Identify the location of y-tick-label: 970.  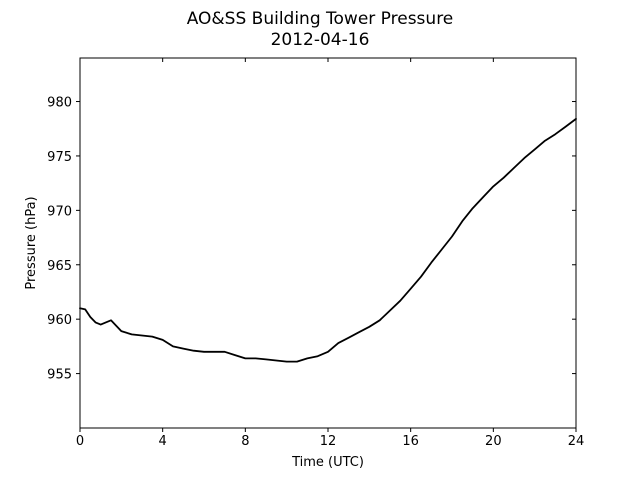
(59, 211).